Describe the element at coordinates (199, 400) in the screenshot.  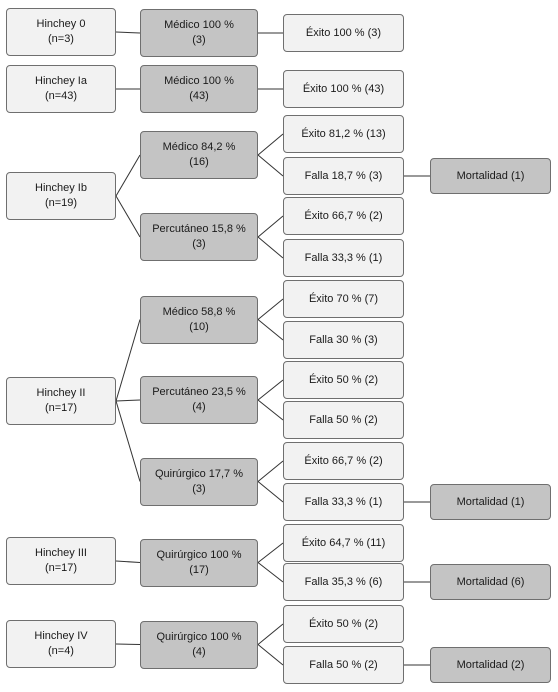
I see `treatment-box: Percutáneo 23,5 % (4)` at that location.